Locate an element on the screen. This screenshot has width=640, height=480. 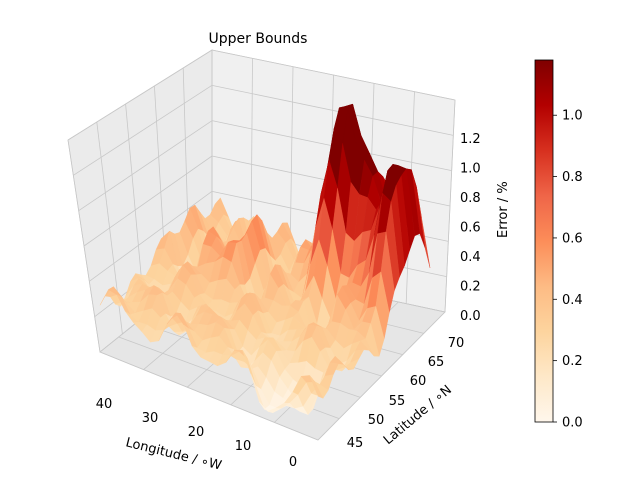
z-tick-label: 0.2 is located at coordinates (470, 287).